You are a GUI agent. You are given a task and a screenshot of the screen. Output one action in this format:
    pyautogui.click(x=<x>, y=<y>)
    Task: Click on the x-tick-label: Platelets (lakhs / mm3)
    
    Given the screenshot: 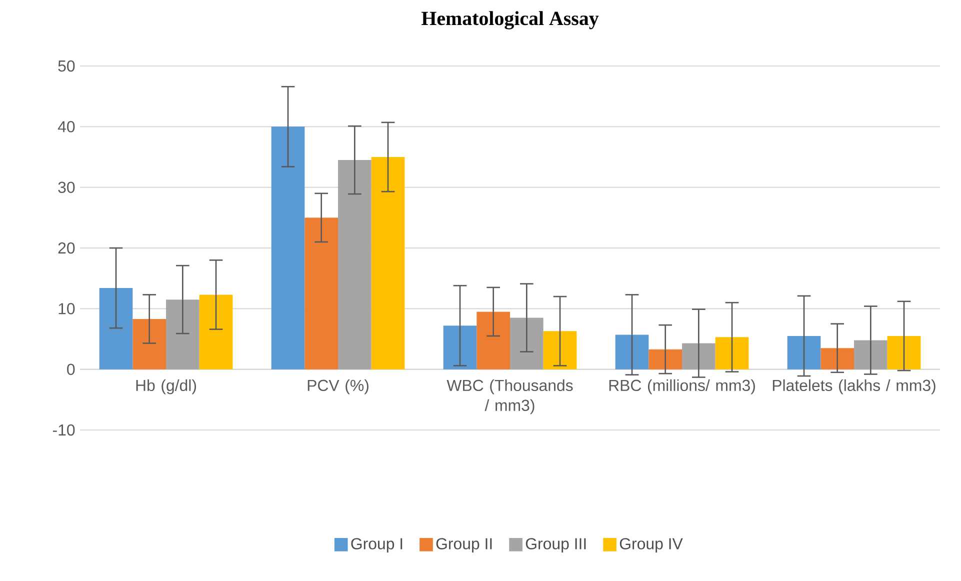 What is the action you would take?
    pyautogui.click(x=854, y=386)
    